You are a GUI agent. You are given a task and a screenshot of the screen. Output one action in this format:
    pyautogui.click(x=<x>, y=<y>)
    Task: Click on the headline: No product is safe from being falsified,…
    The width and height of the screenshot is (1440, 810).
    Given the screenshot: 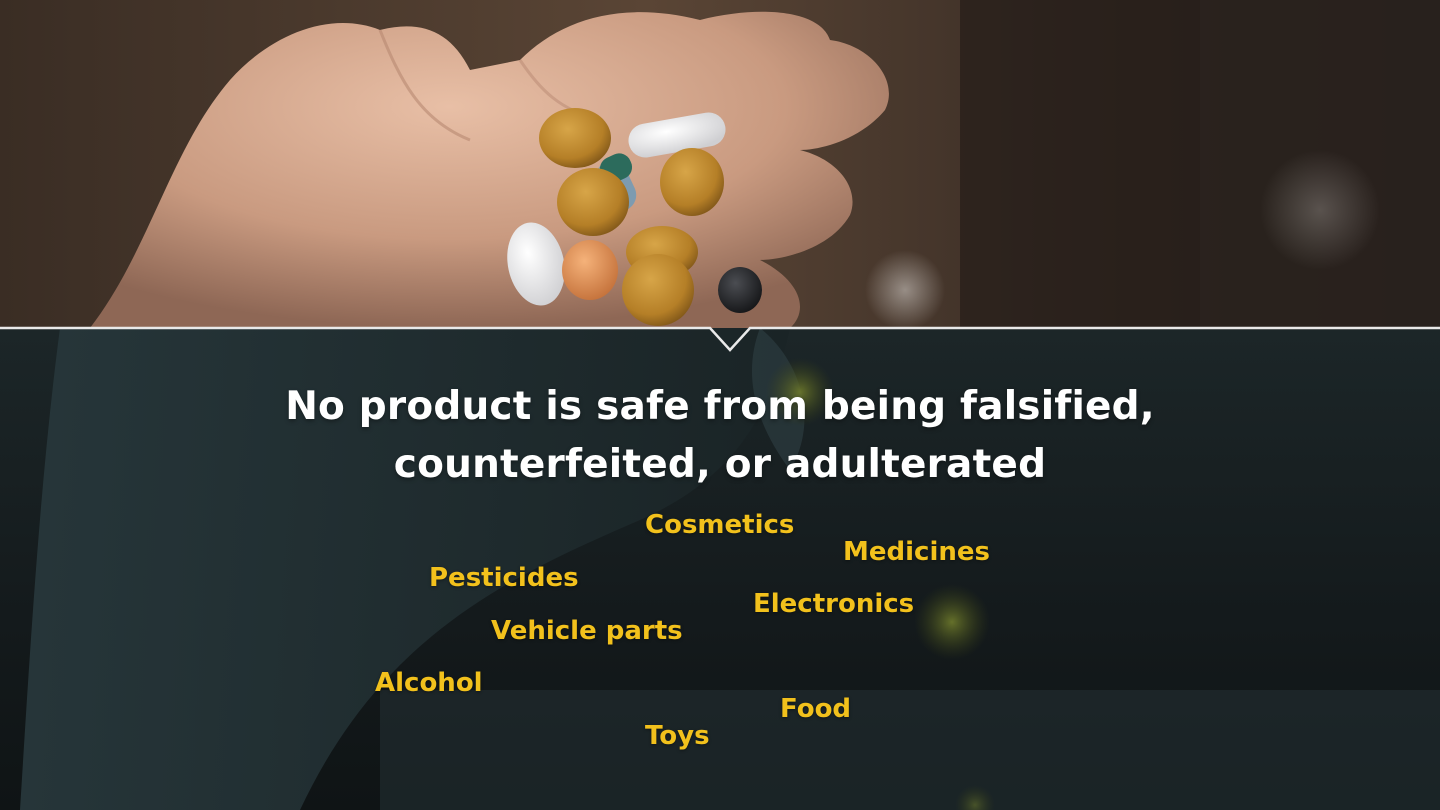 What is the action you would take?
    pyautogui.click(x=720, y=436)
    